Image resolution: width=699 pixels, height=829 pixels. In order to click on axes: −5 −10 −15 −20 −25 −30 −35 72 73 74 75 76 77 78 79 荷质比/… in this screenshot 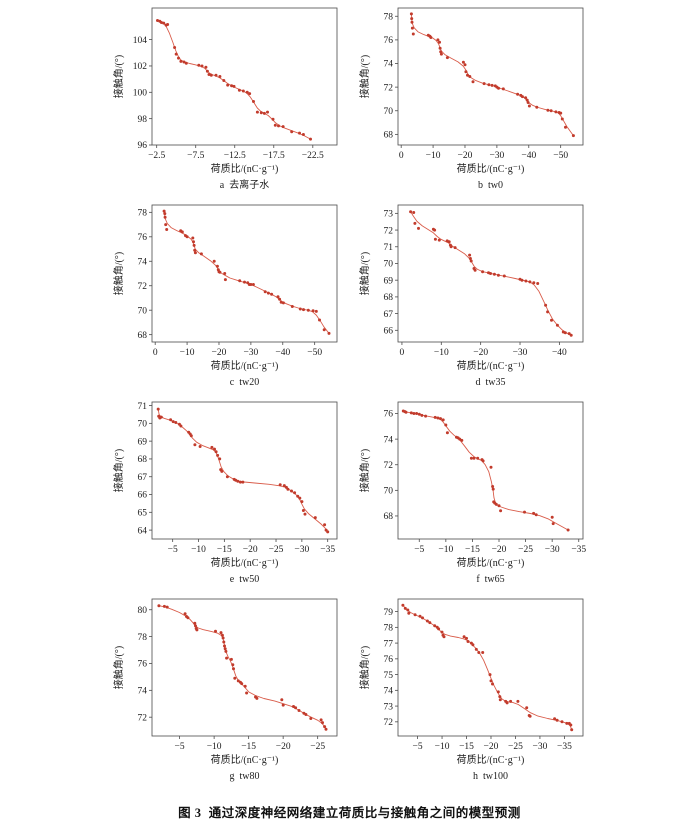, I will do `click(471, 682)`.